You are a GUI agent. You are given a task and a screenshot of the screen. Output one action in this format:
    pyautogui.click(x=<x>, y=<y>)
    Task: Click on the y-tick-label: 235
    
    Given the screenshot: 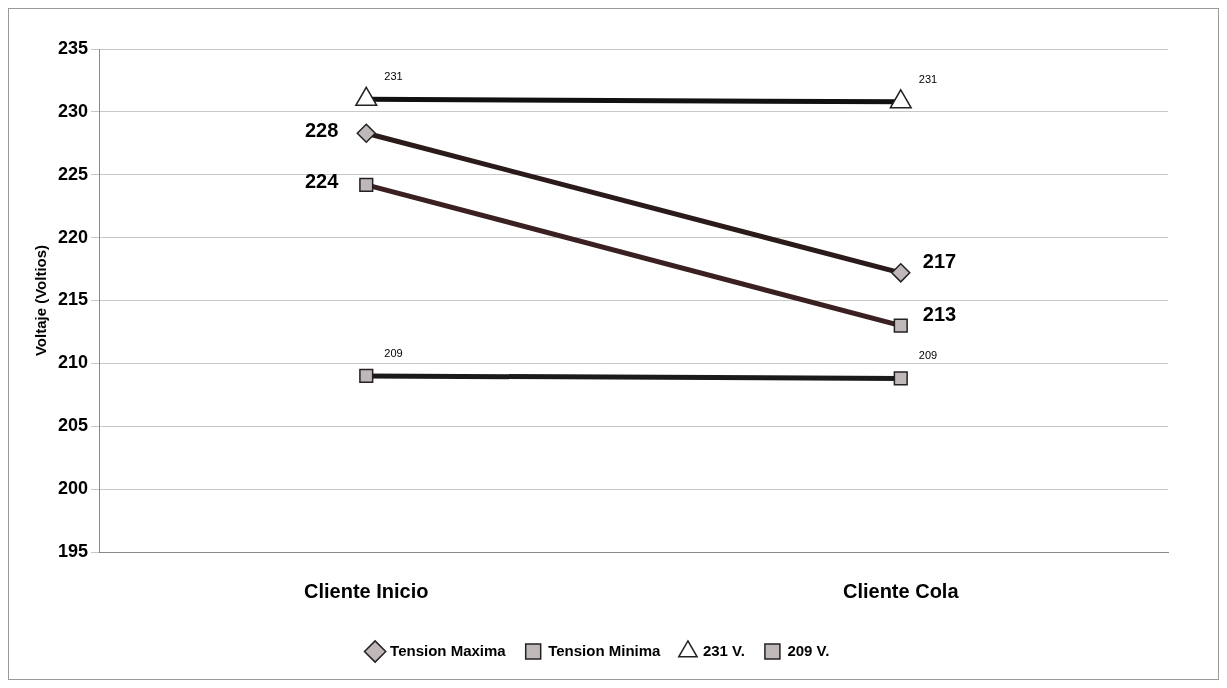 What is the action you would take?
    pyautogui.click(x=73, y=47)
    